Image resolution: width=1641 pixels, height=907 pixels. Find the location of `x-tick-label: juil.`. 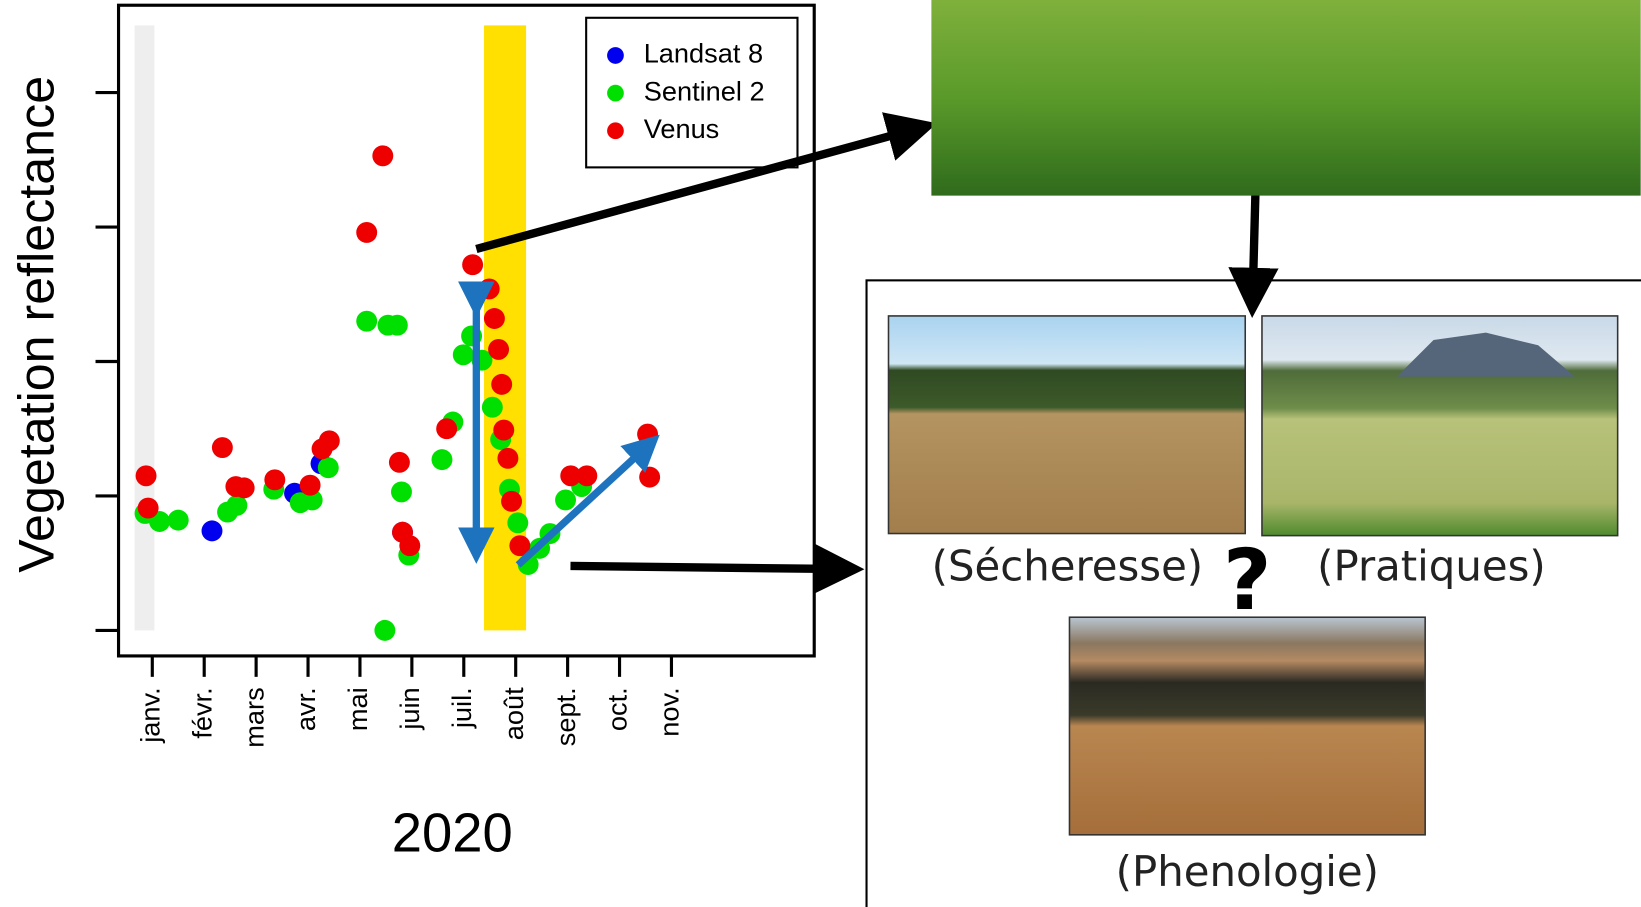

x-tick-label: juil. is located at coordinates (461, 708).